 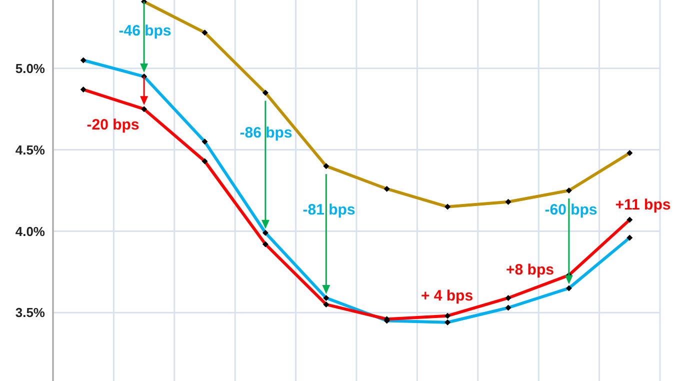 What do you see at coordinates (113, 125) in the screenshot?
I see `annotation: -20 bps` at bounding box center [113, 125].